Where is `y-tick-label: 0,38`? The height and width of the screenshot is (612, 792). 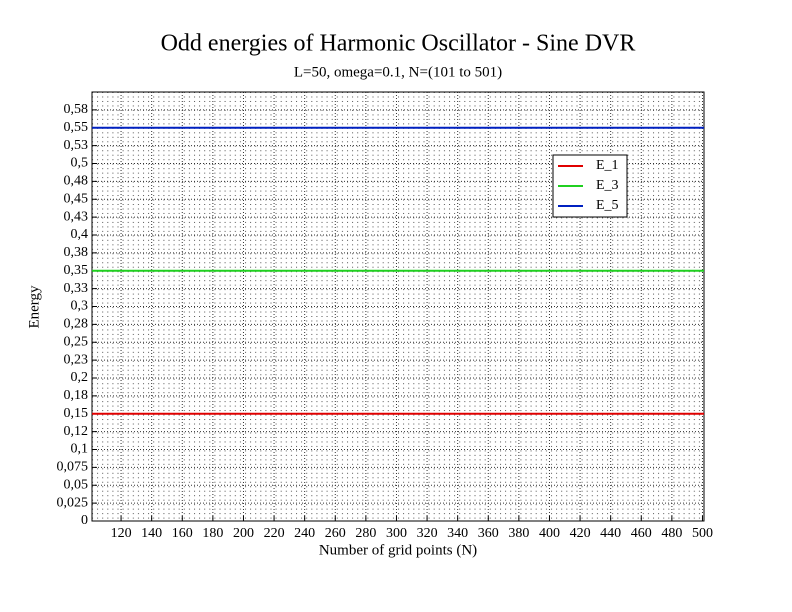
y-tick-label: 0,38 is located at coordinates (76, 252).